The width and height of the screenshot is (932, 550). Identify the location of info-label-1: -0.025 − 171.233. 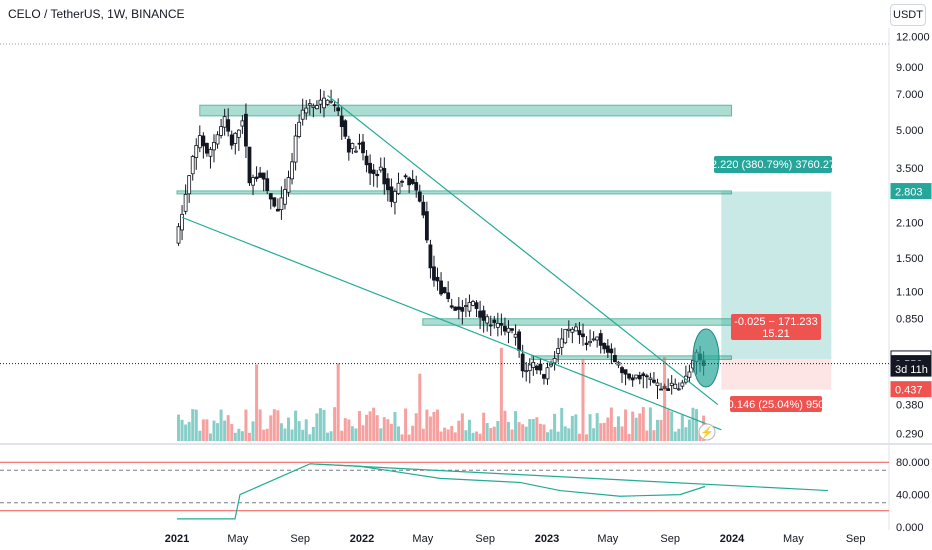
(776, 322).